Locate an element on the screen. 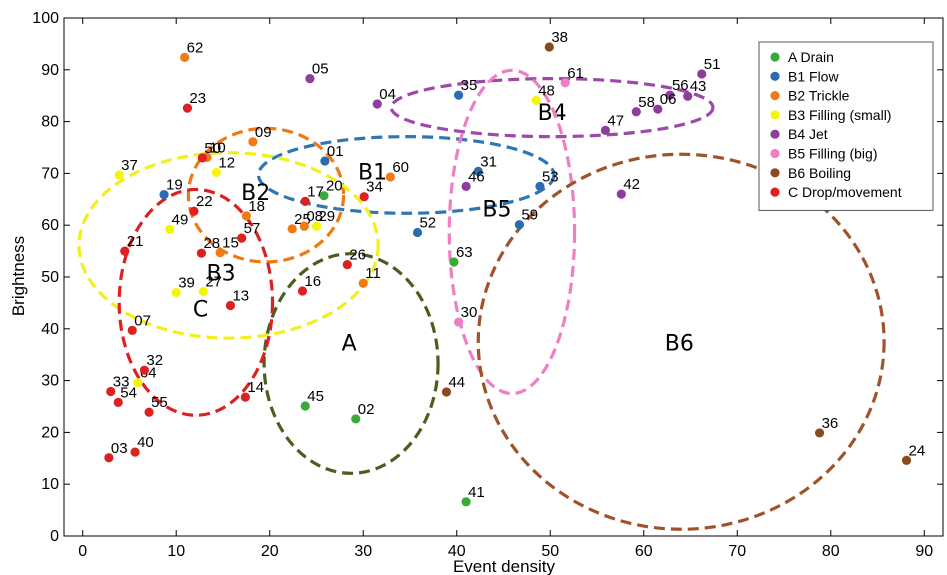  data-point-label-02: 02 is located at coordinates (366, 409).